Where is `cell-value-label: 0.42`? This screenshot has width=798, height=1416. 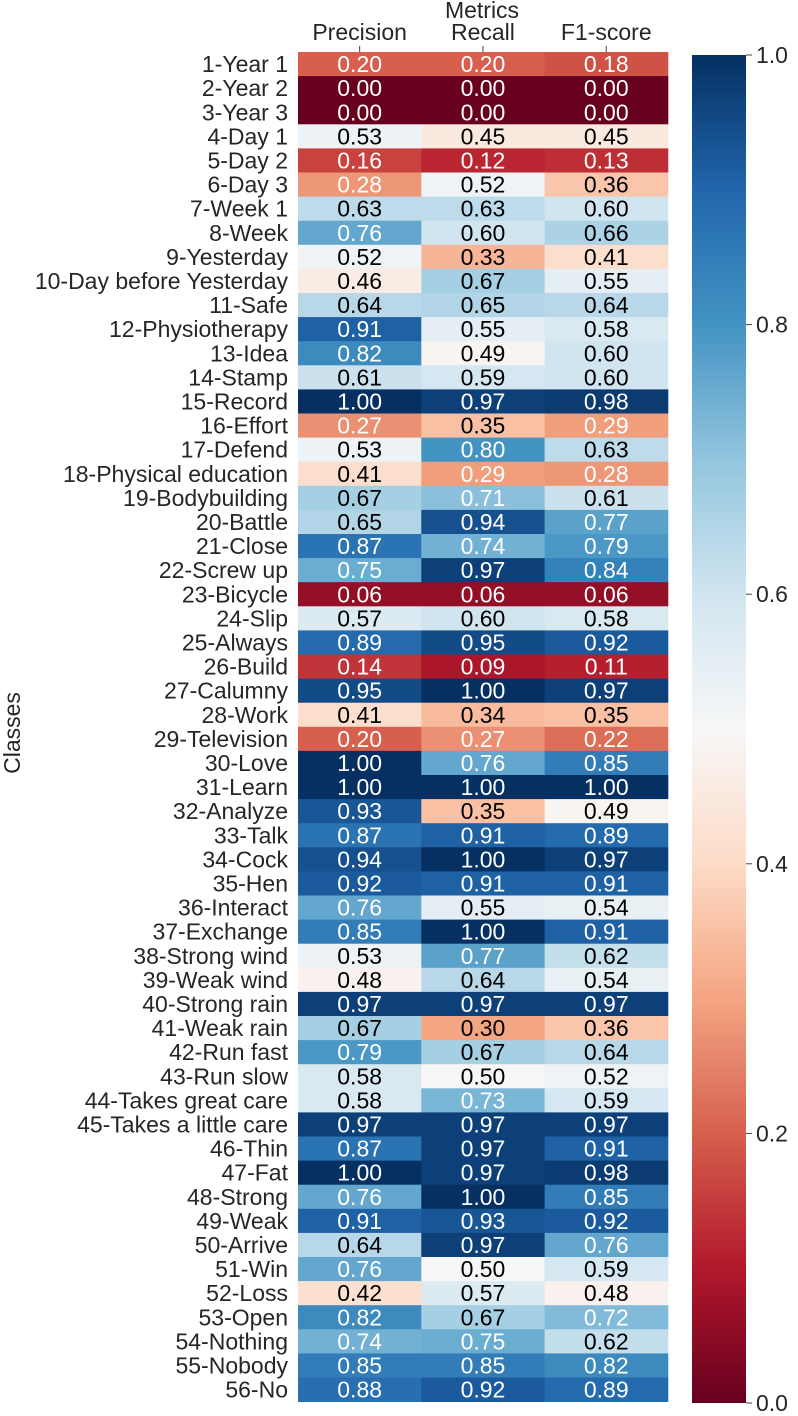 cell-value-label: 0.42 is located at coordinates (359, 1293).